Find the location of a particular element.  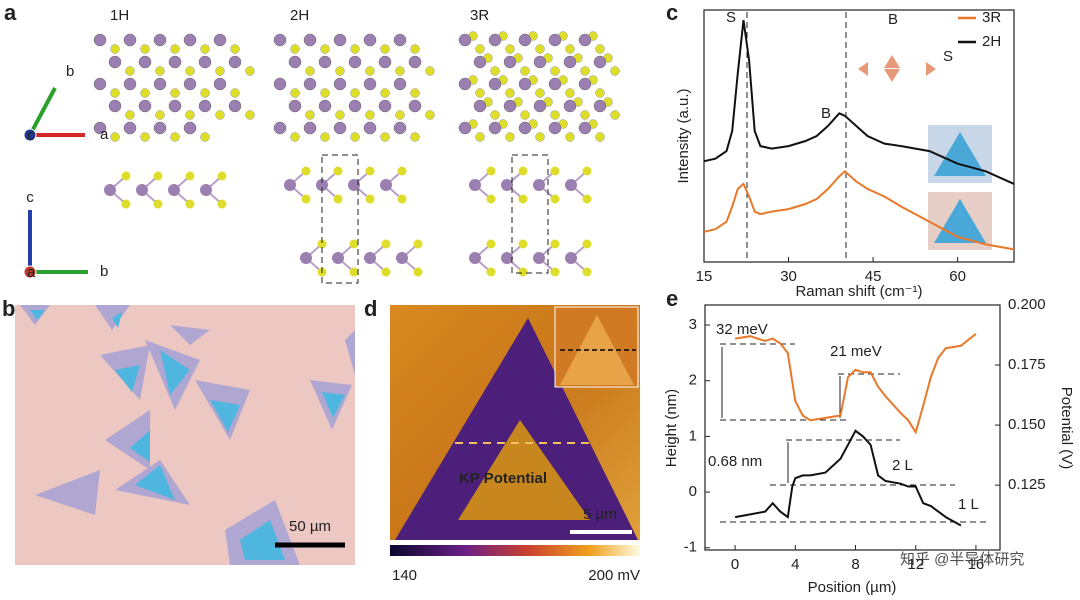

axes-triad is located at coordinates (55, 183).